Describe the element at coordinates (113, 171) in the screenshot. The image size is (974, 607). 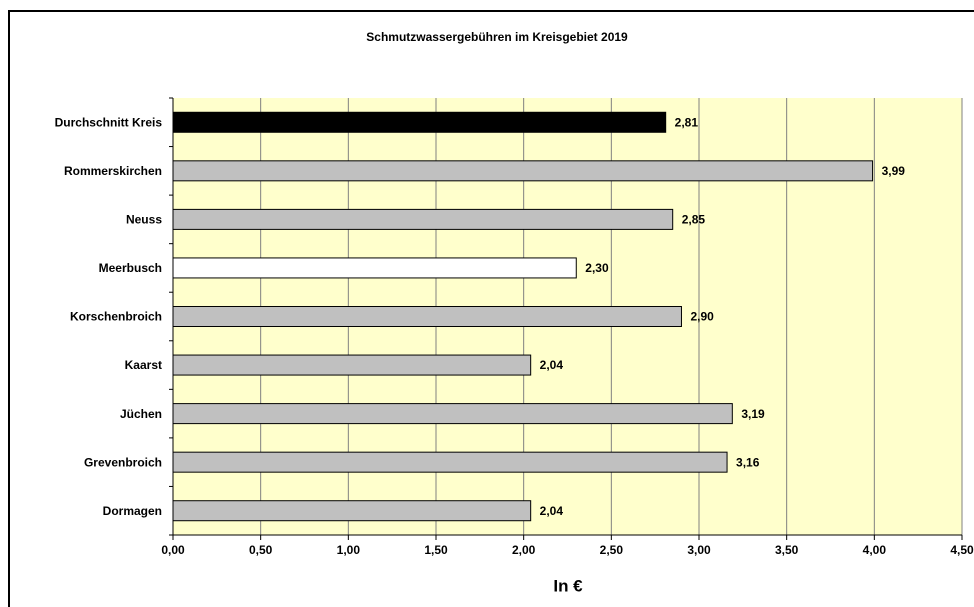
I see `y-tick-label: Rommerskirchen` at that location.